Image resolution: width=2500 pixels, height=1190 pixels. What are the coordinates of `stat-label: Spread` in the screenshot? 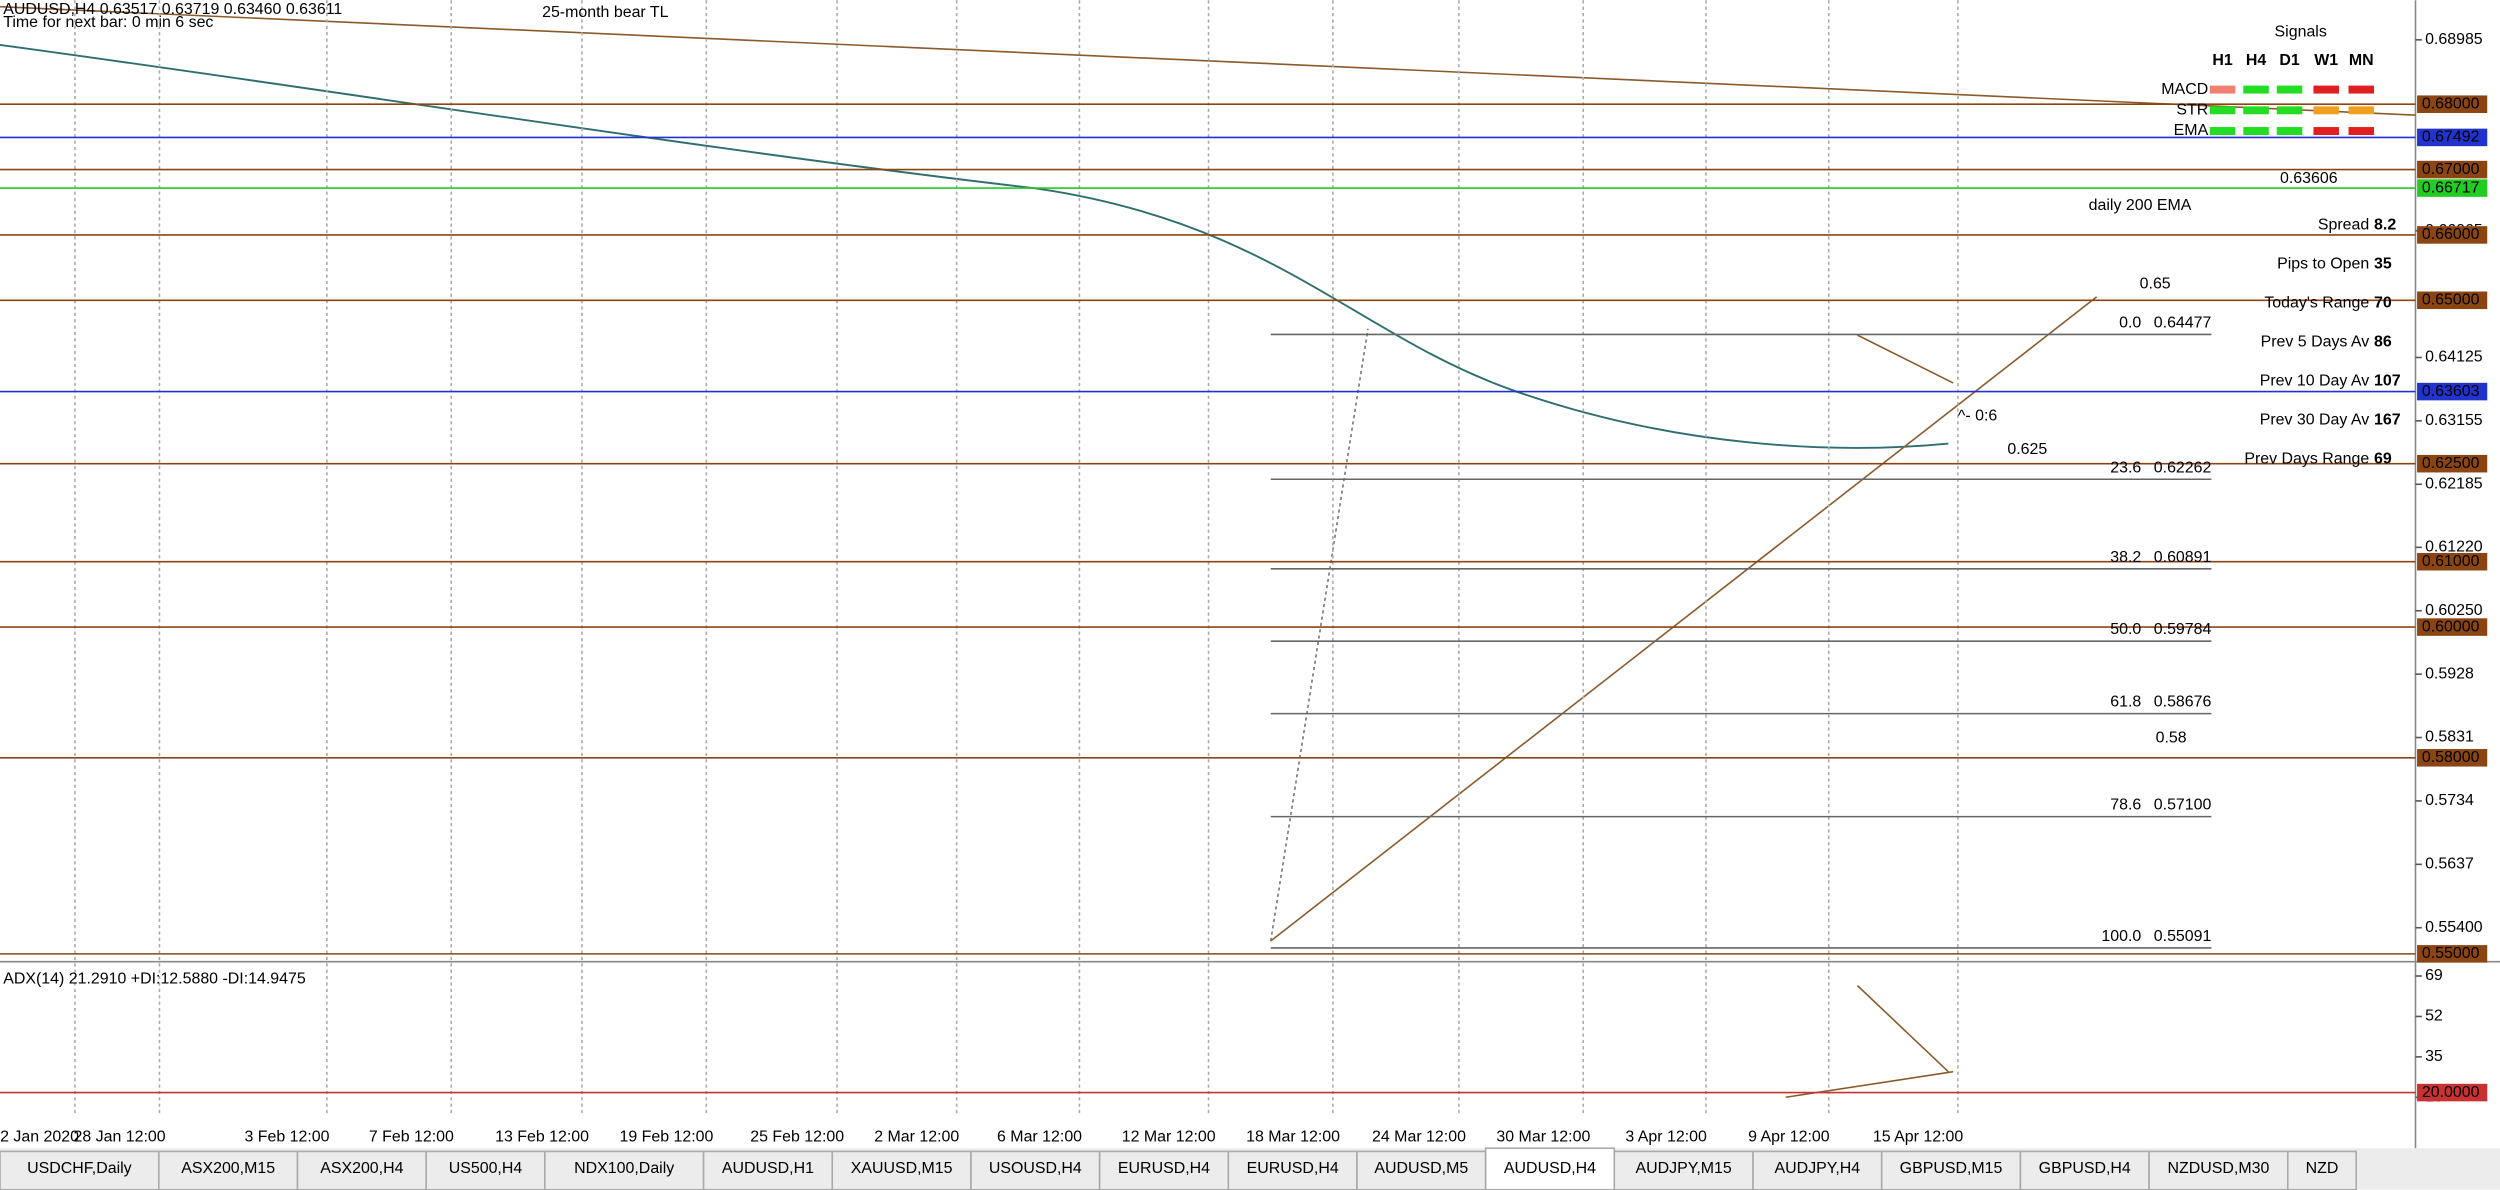 It's located at (2343, 224).